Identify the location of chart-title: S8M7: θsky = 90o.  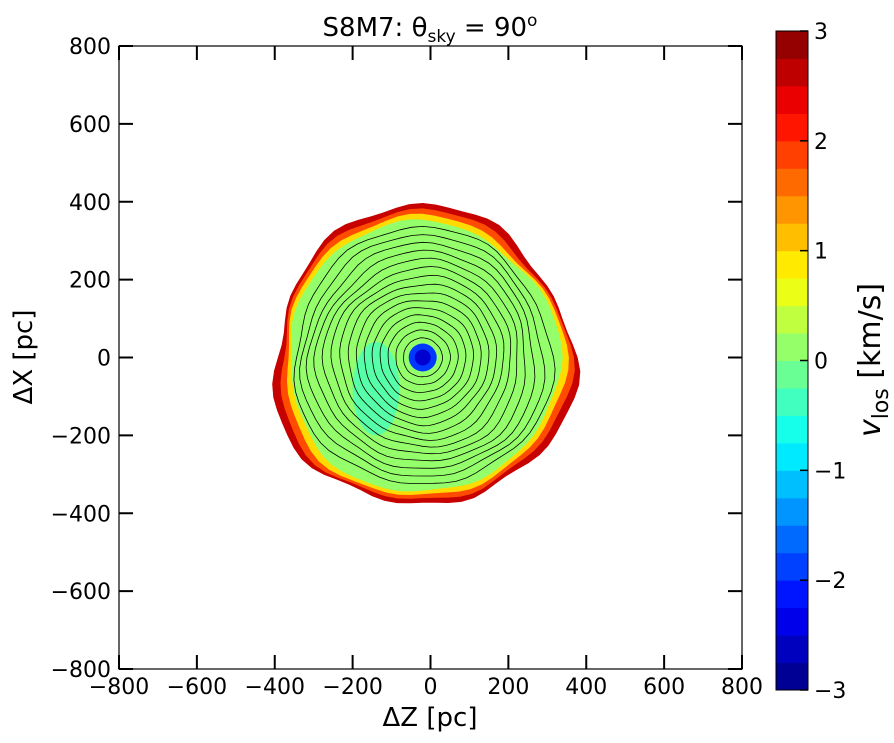
(430, 29).